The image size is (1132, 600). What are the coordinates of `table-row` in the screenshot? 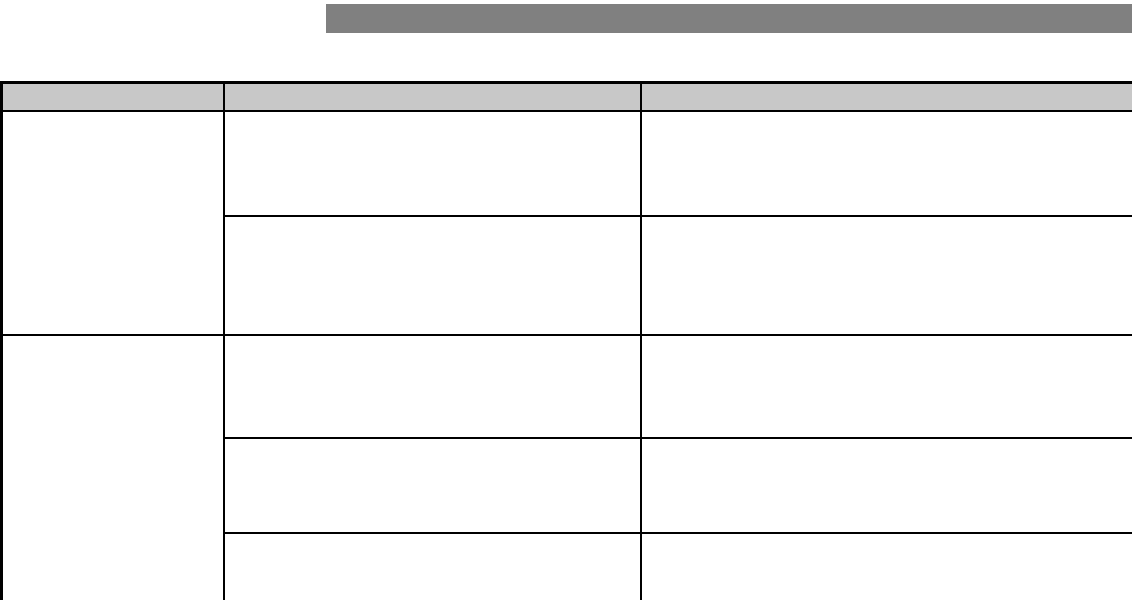 It's located at (567, 566).